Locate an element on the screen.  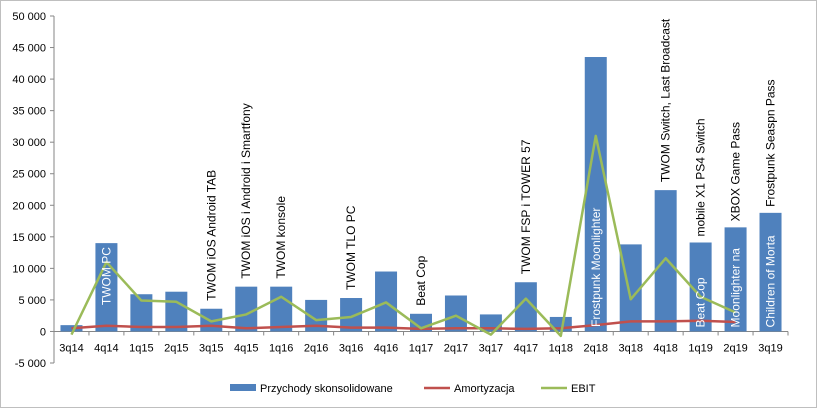
x-tick-label: 4q14 is located at coordinates (106, 348).